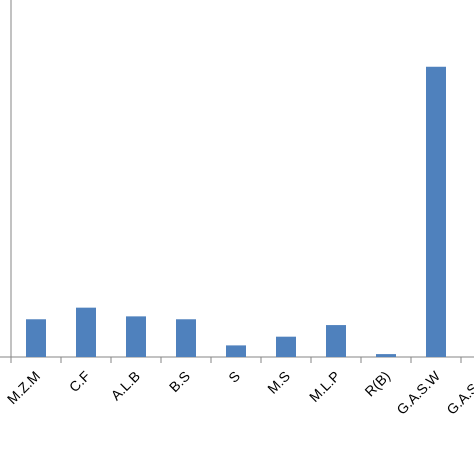 The image size is (474, 474). I want to click on x-tick-label: A.L.B, so click(126, 386).